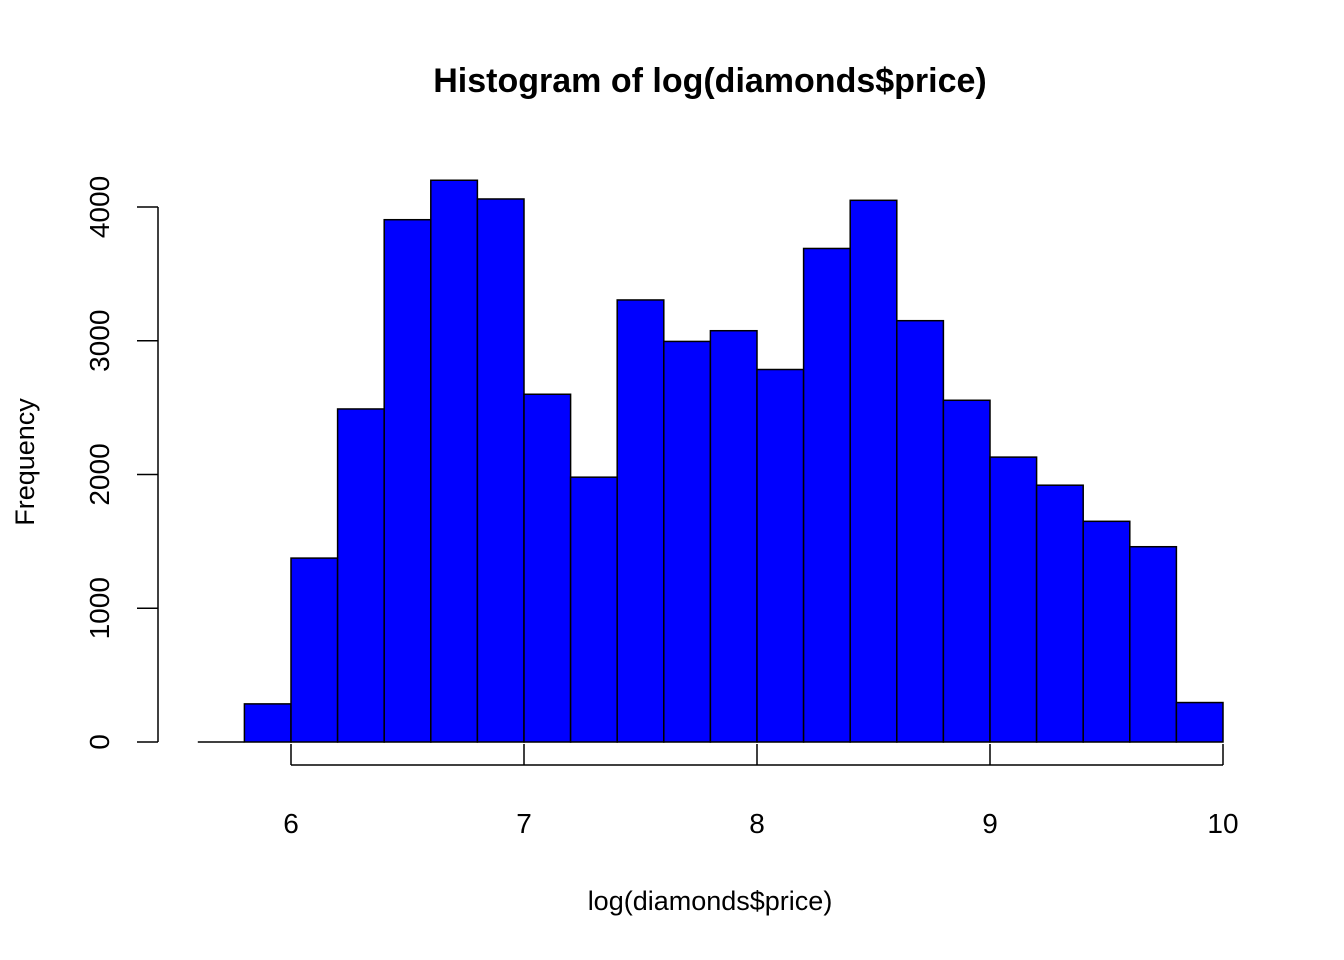 The width and height of the screenshot is (1344, 960). Describe the element at coordinates (99, 207) in the screenshot. I see `y-tick-label: 4000` at that location.